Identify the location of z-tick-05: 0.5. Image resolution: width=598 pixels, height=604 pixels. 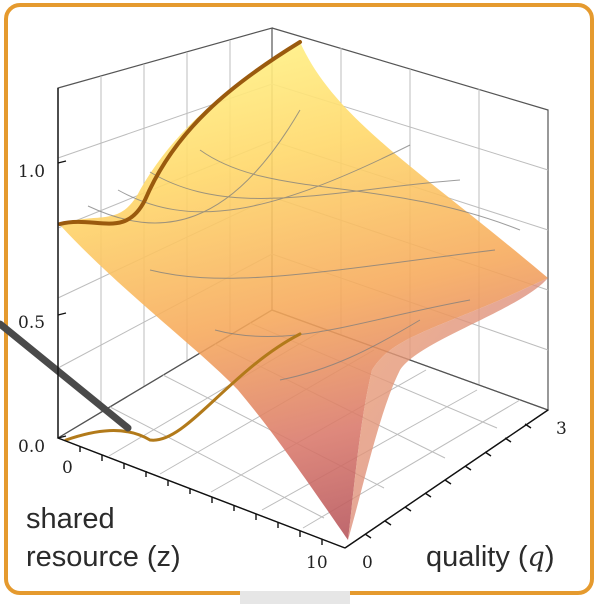
(31, 323).